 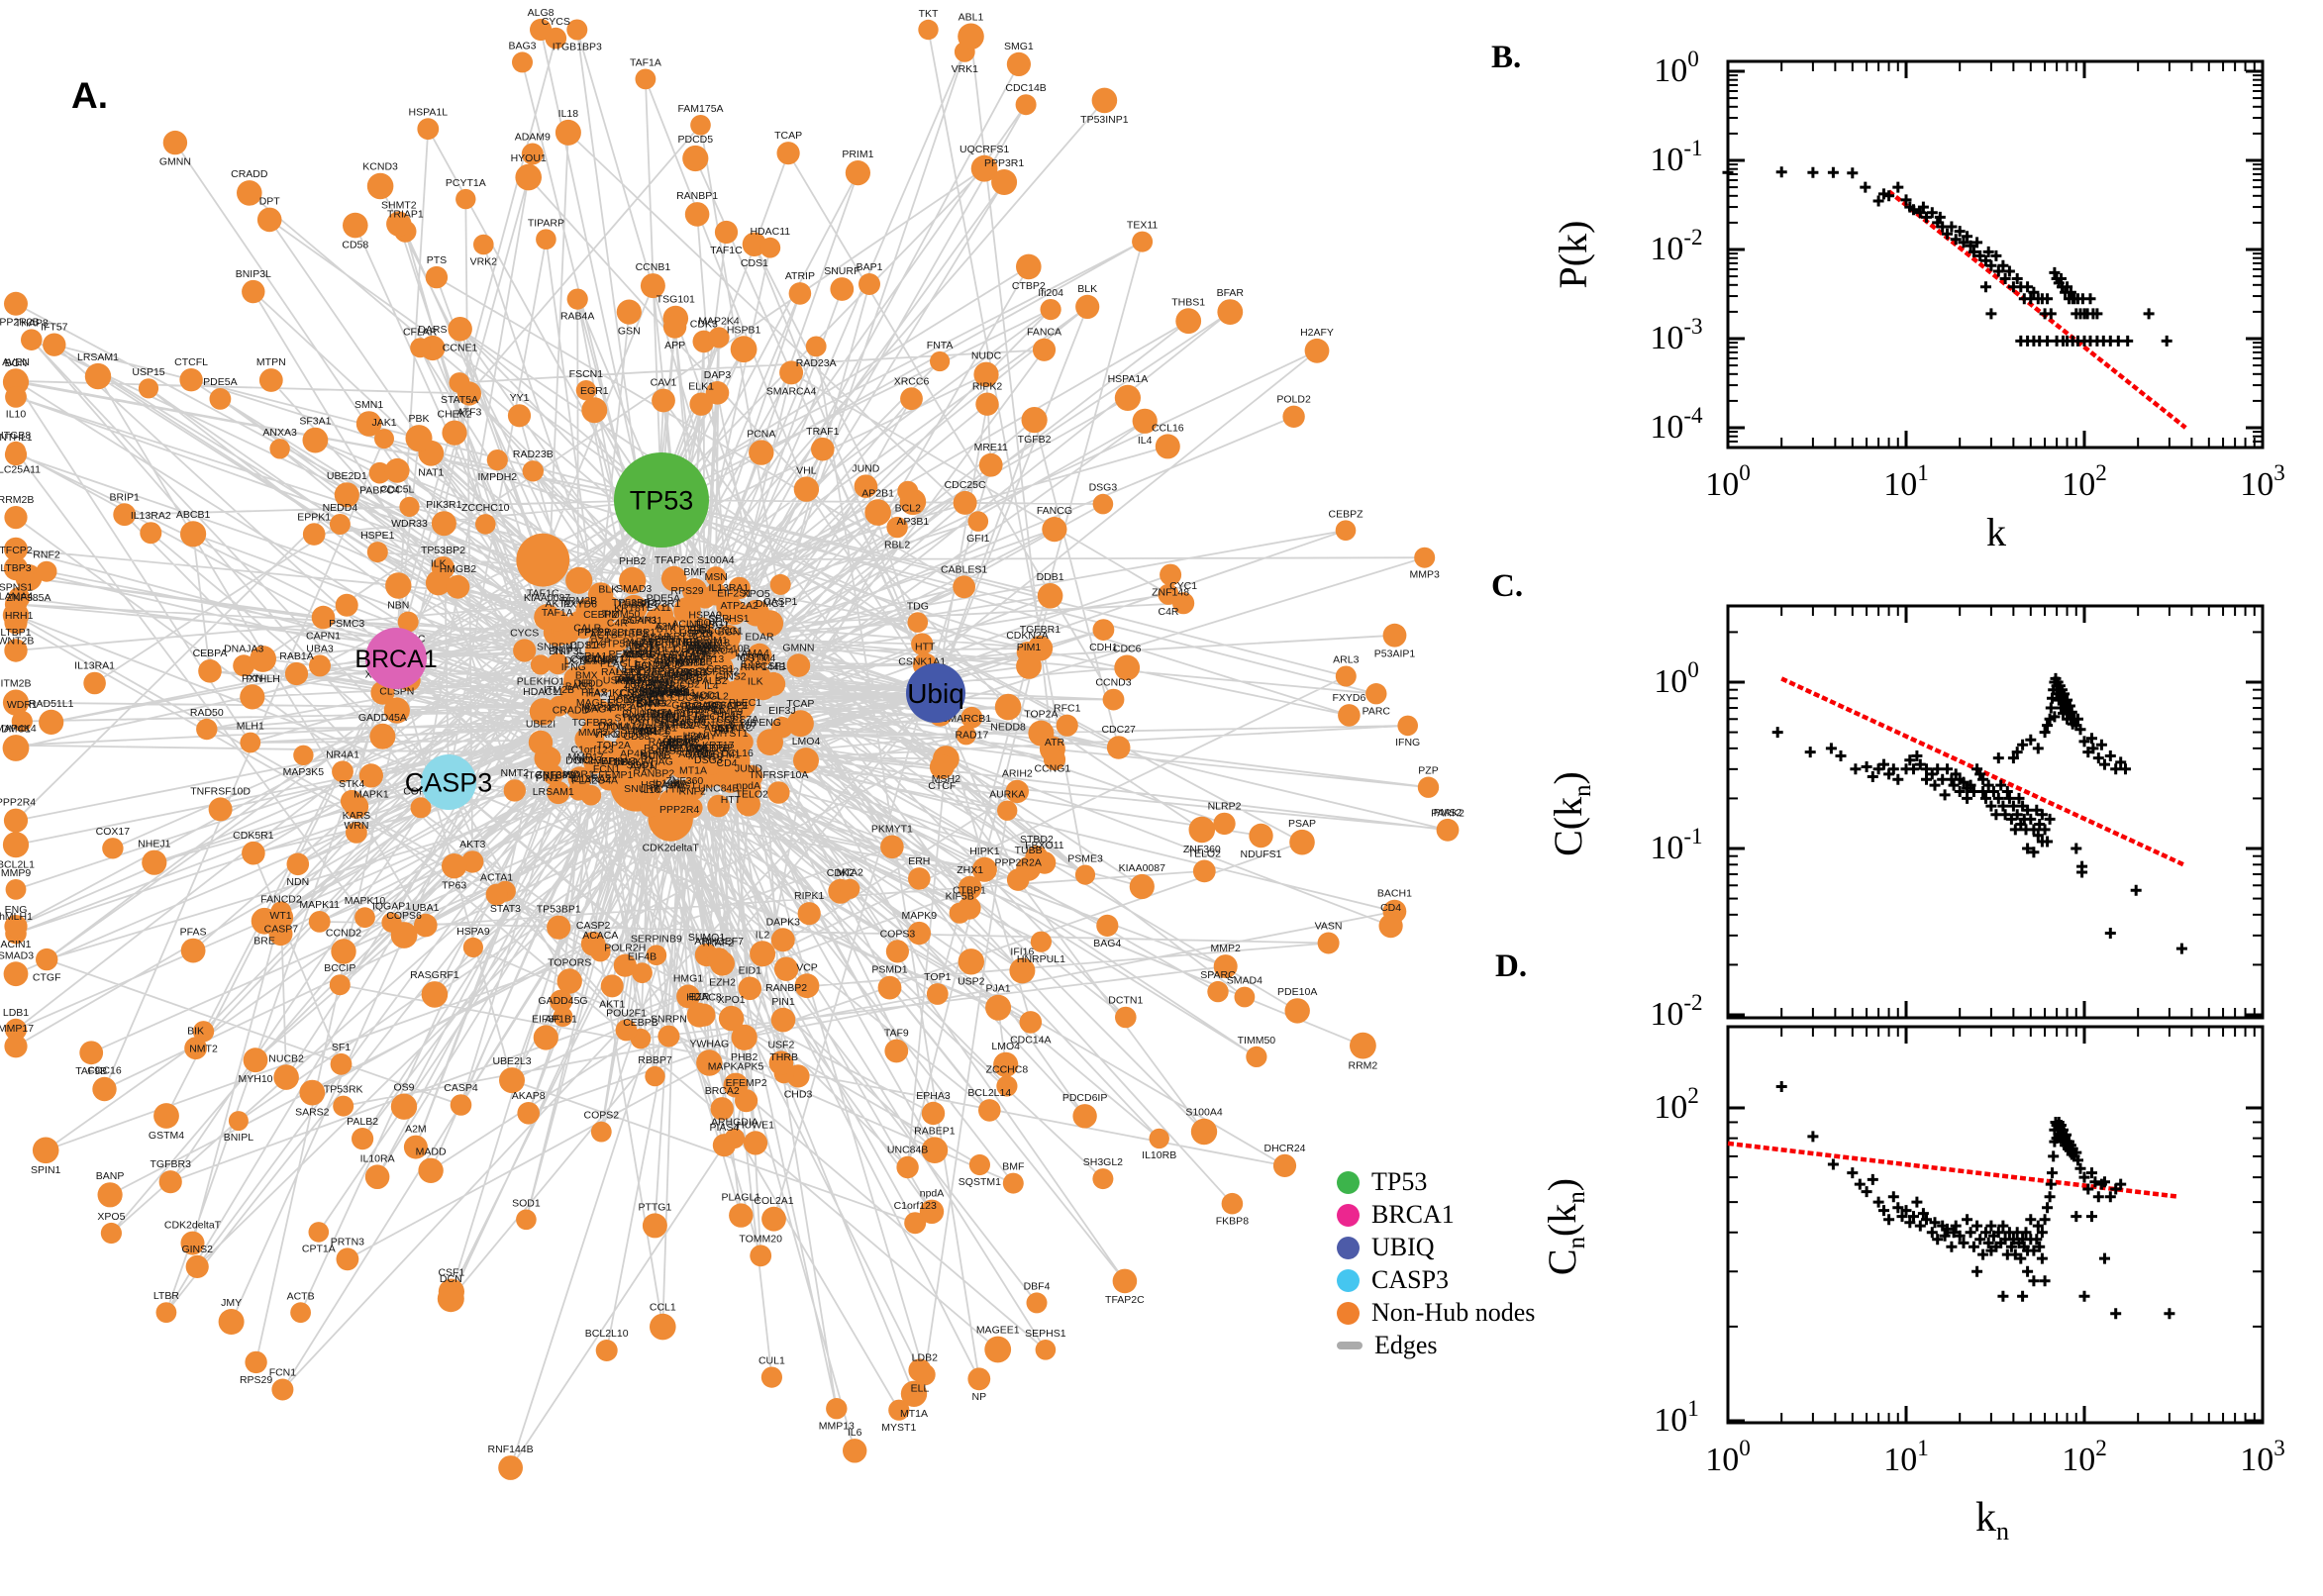 What do you see at coordinates (694, 662) in the screenshot?
I see `network-node-label: DPT` at bounding box center [694, 662].